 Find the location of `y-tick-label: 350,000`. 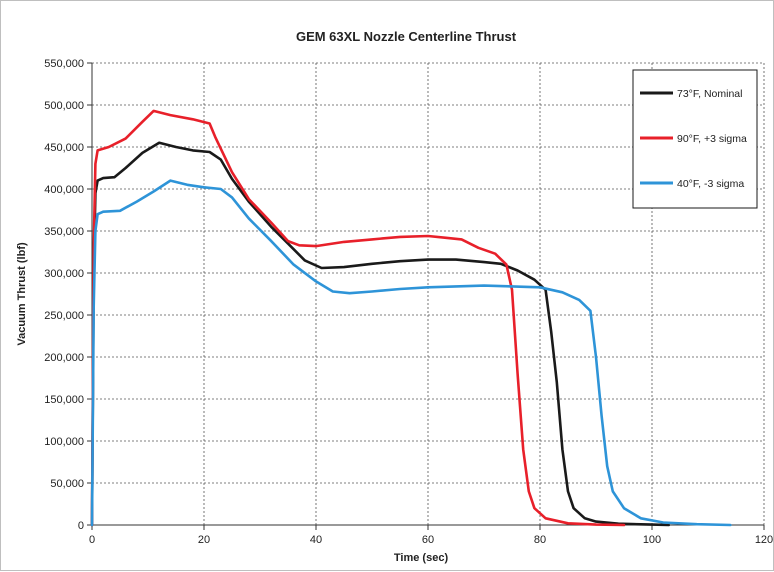

y-tick-label: 350,000 is located at coordinates (64, 232).